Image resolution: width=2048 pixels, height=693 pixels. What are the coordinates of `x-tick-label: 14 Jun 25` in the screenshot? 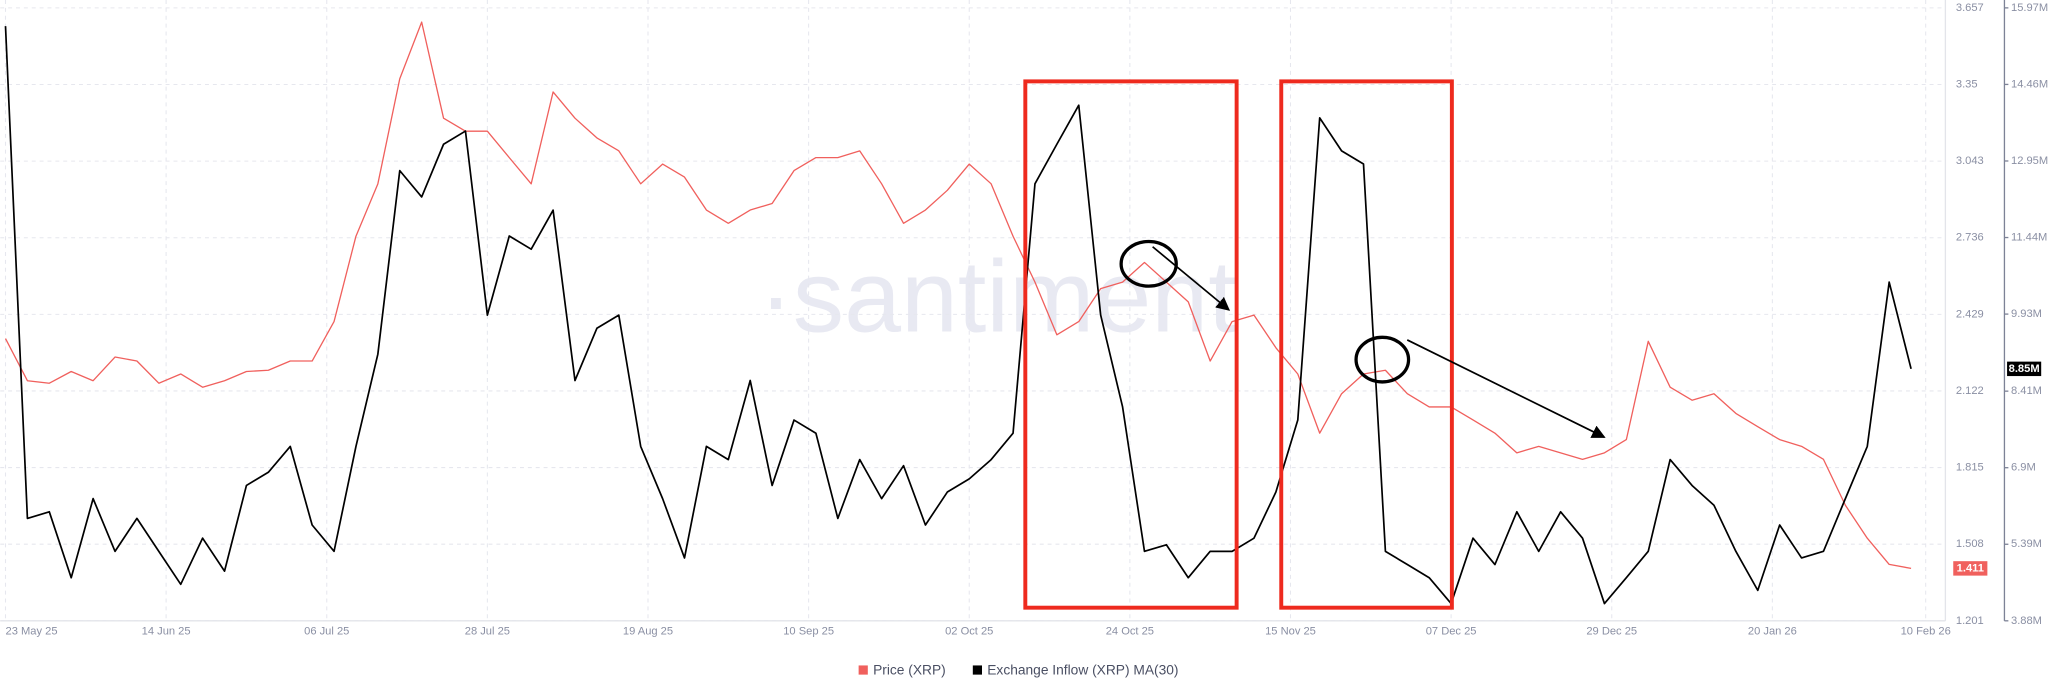 It's located at (166, 631).